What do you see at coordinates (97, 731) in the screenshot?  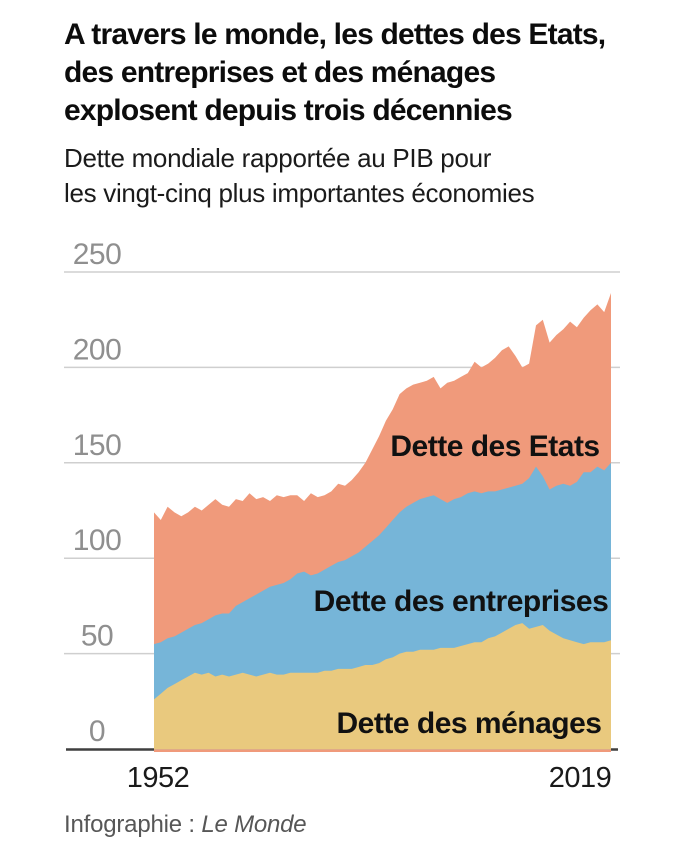 I see `y-tick-label-0: 0` at bounding box center [97, 731].